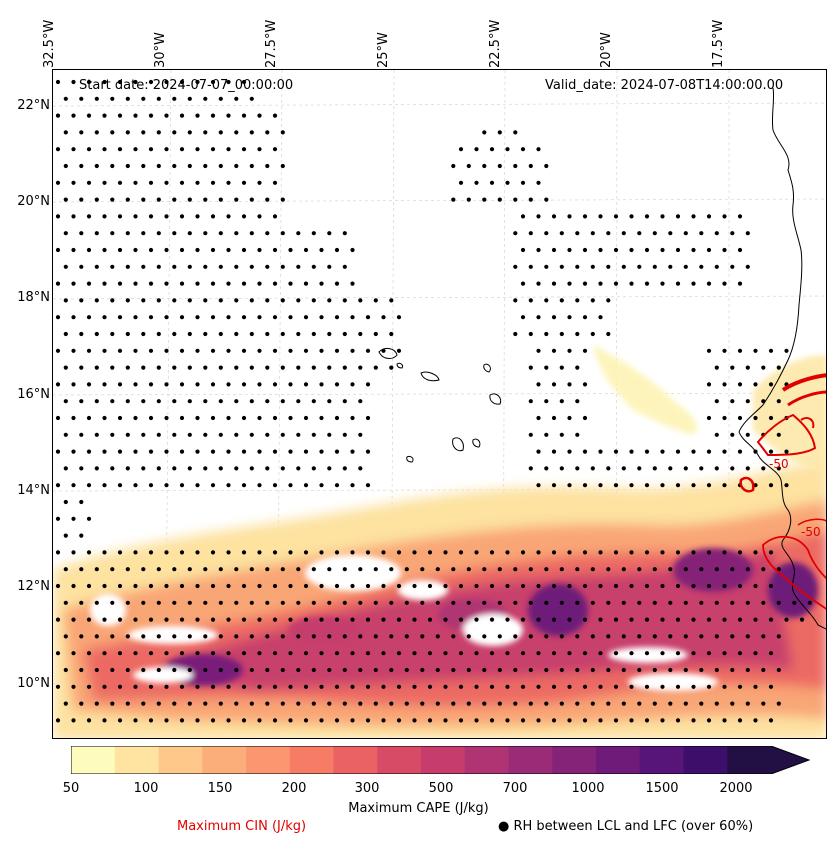  Describe the element at coordinates (271, 43) in the screenshot. I see `lon-label-27-5w: 27.5°W` at that location.